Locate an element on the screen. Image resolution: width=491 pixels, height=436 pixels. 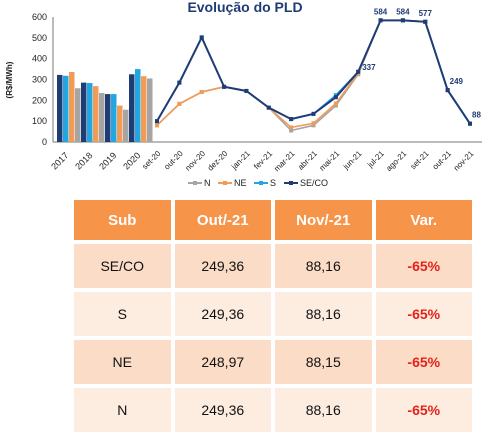
header-sub: Sub is located at coordinates (122, 220).